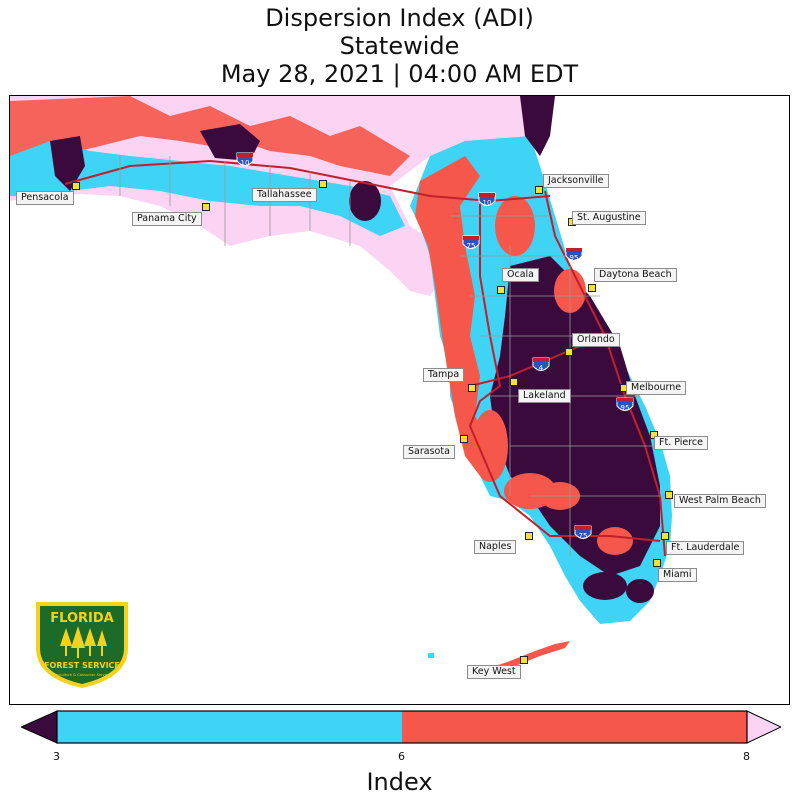  What do you see at coordinates (431, 655) in the screenshot?
I see `keys-dot` at bounding box center [431, 655].